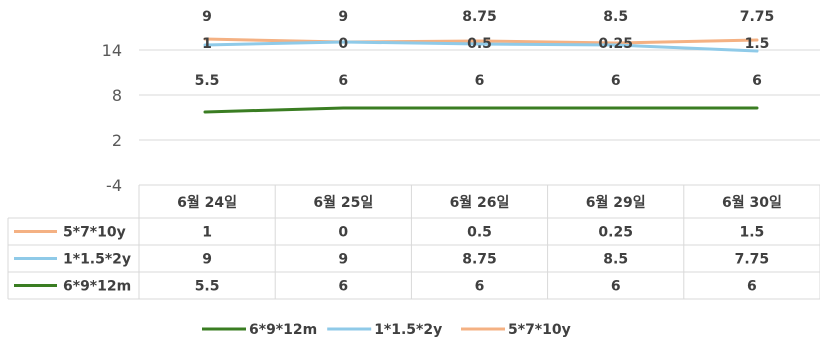  What do you see at coordinates (479, 233) in the screenshot?
I see `table-cell: 0.5` at bounding box center [479, 233].